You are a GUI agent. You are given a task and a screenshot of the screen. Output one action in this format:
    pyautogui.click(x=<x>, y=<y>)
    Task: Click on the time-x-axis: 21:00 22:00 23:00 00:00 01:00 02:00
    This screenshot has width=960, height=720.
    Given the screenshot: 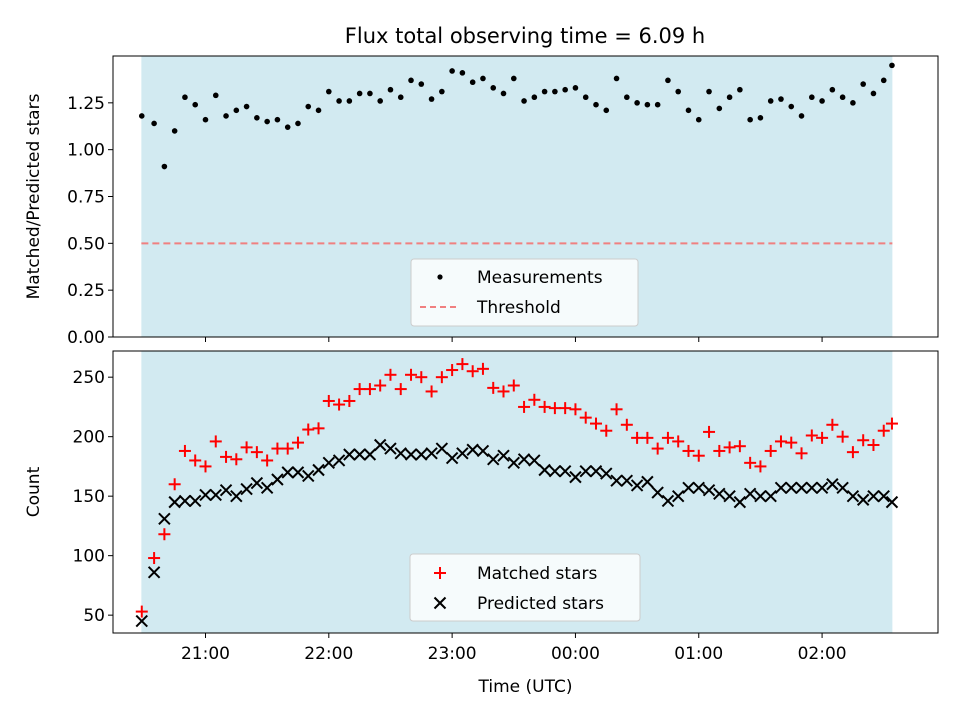 What is the action you would take?
    pyautogui.click(x=514, y=648)
    